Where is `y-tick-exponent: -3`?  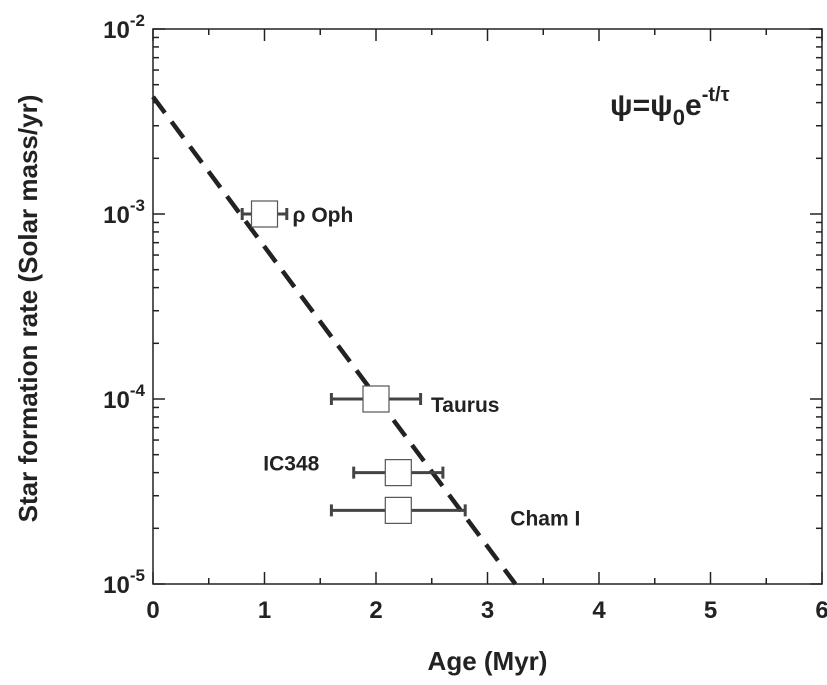
y-tick-exponent: -3 is located at coordinates (137, 205).